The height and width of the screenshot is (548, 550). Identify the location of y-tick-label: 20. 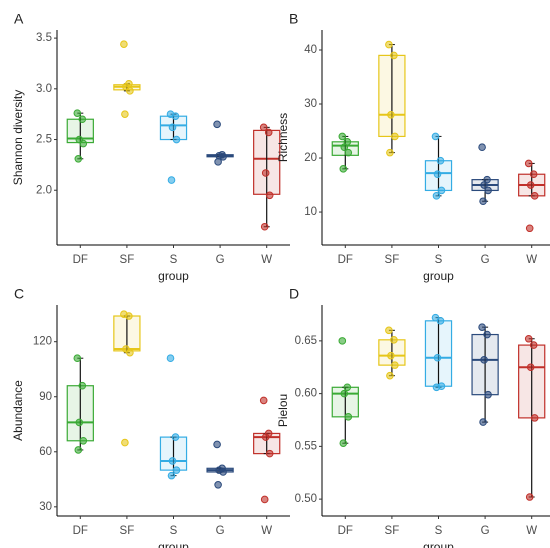
(310, 158).